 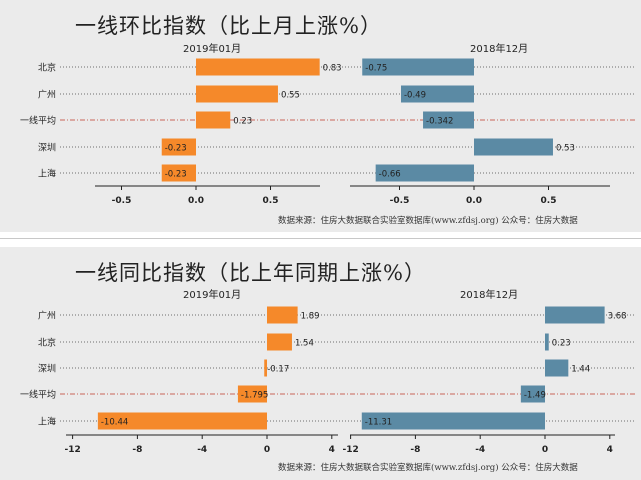 I want to click on yoy-data-label-0-3: -1.795, so click(x=254, y=396).